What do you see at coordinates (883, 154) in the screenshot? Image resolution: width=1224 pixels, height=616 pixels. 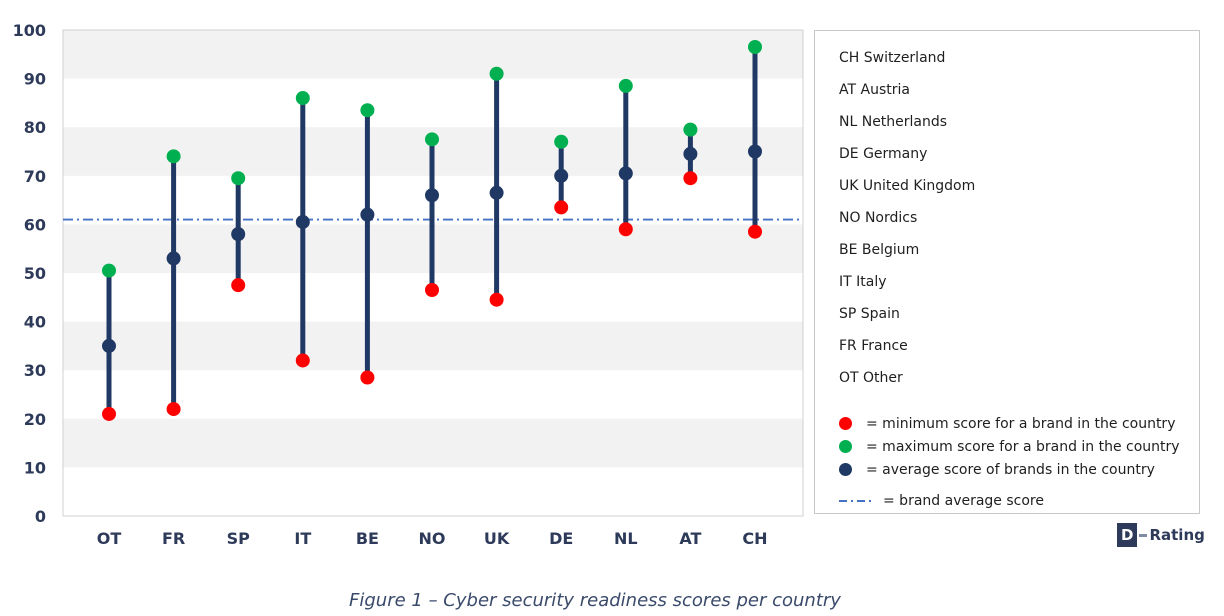 I see `legend-country-item: DE Germany` at bounding box center [883, 154].